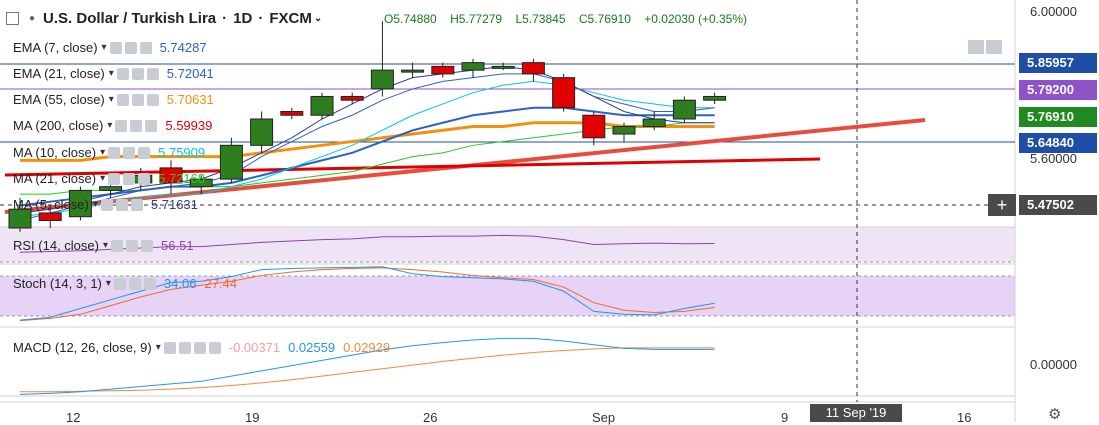  Describe the element at coordinates (1002, 205) in the screenshot. I see `crosshair-plus-icon: +` at that location.